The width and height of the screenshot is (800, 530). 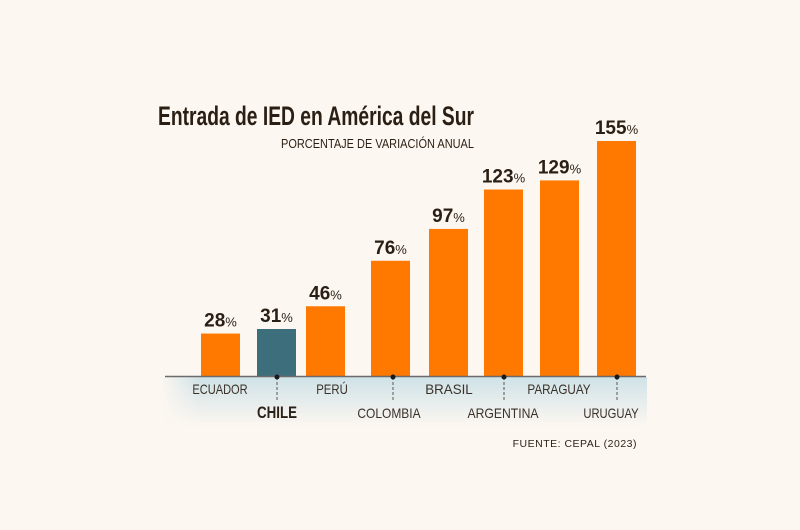 What do you see at coordinates (611, 128) in the screenshot?
I see `value-number: 155` at bounding box center [611, 128].